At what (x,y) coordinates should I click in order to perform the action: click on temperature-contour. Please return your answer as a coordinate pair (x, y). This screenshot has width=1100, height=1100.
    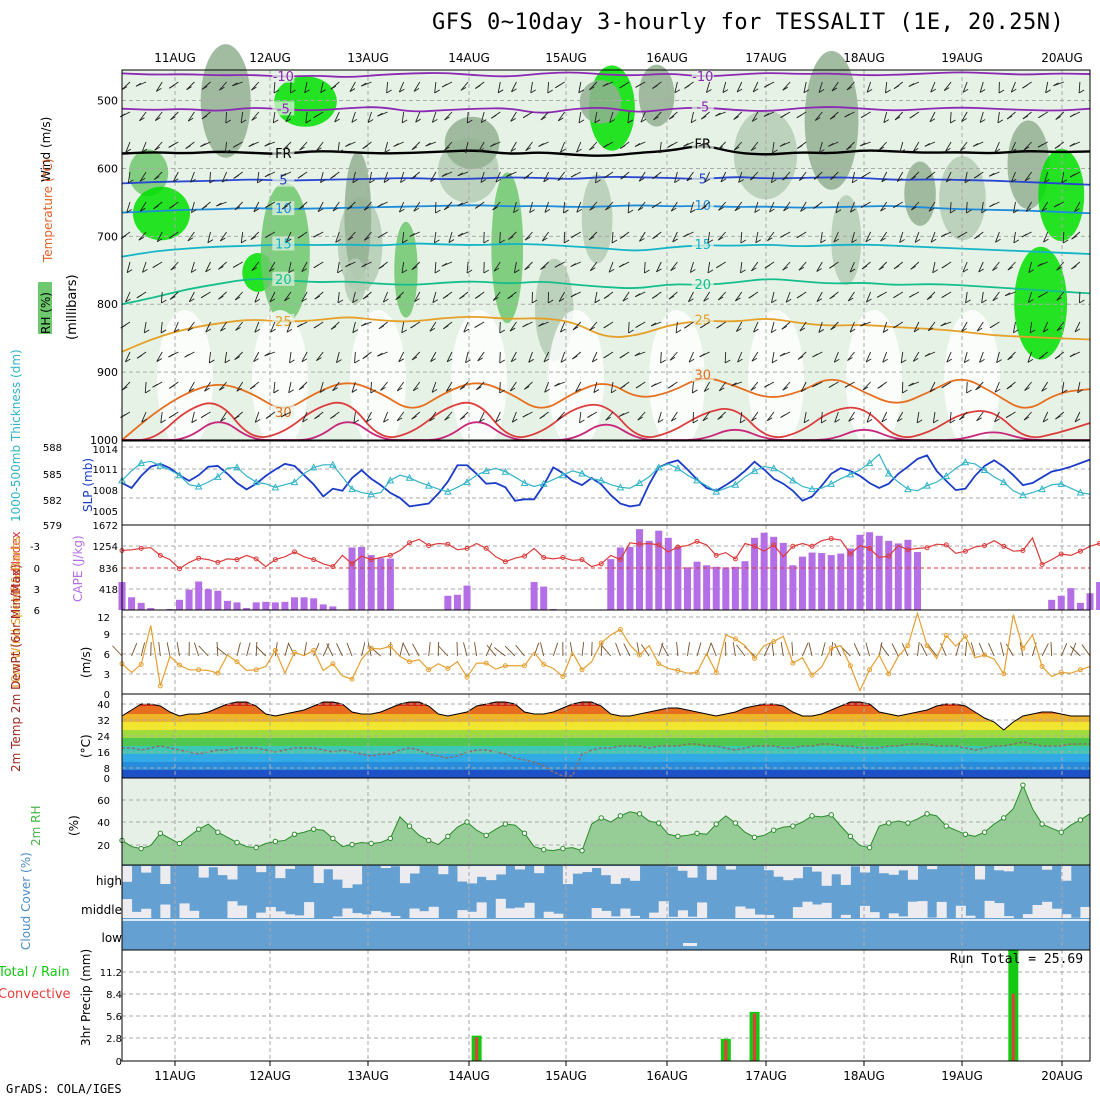
    Looking at the image, I should click on (606, 180).